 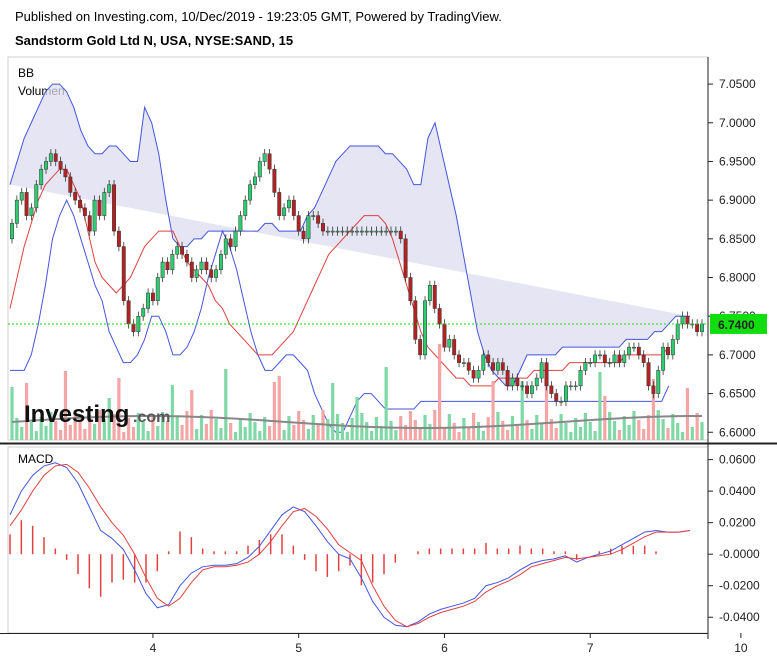 I want to click on price-tick-label: 6.6000, so click(x=737, y=432).